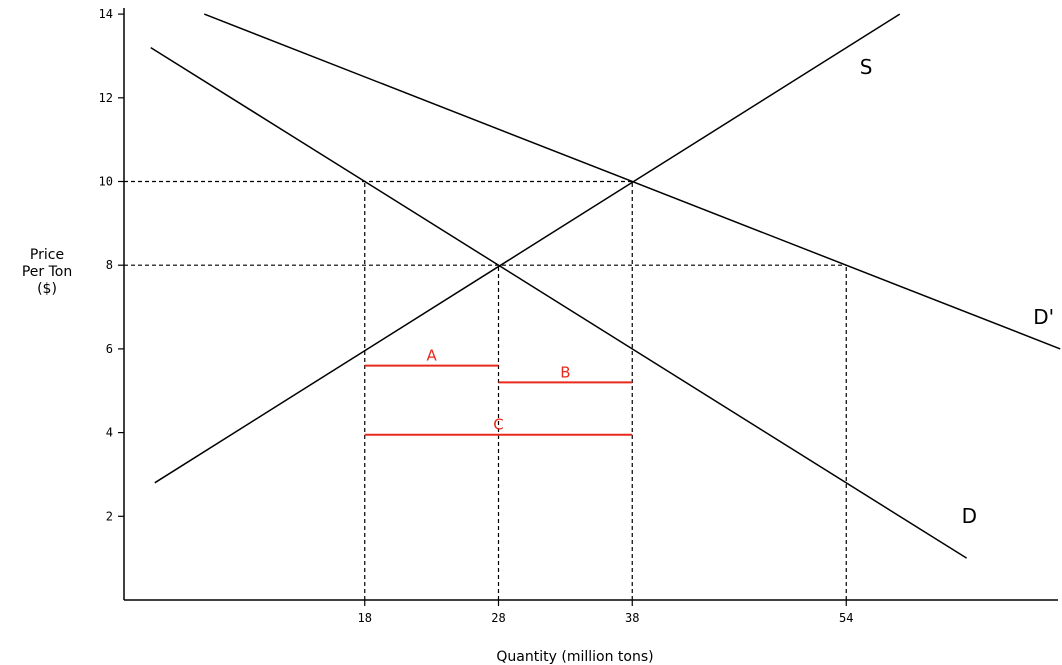  I want to click on x-tick-label: 54, so click(846, 618).